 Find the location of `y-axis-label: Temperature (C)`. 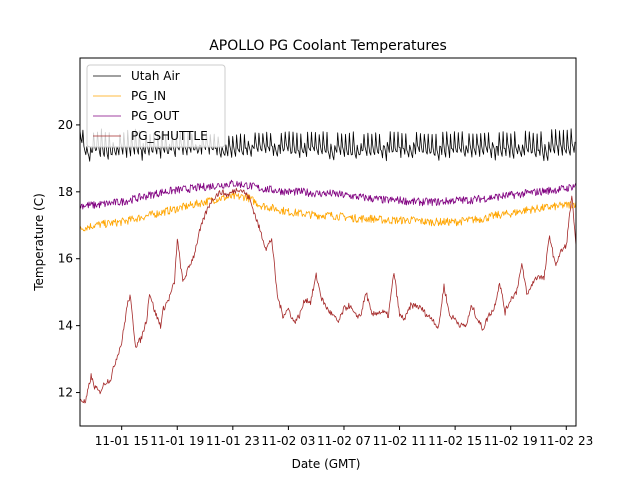

y-axis-label: Temperature (C) is located at coordinates (39, 242).